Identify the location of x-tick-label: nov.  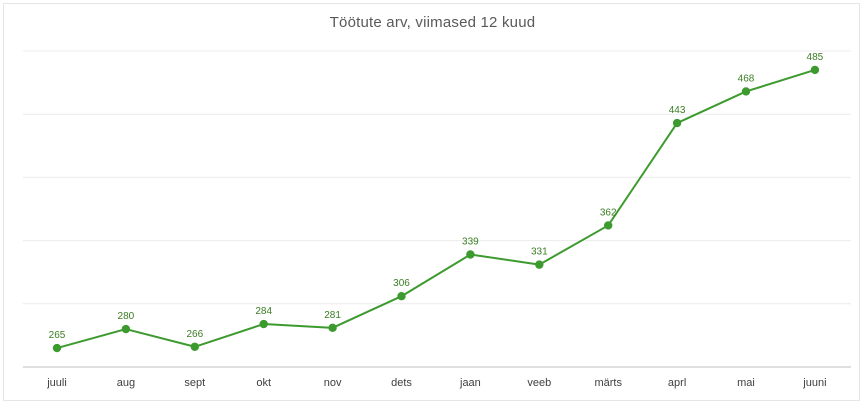
(333, 383).